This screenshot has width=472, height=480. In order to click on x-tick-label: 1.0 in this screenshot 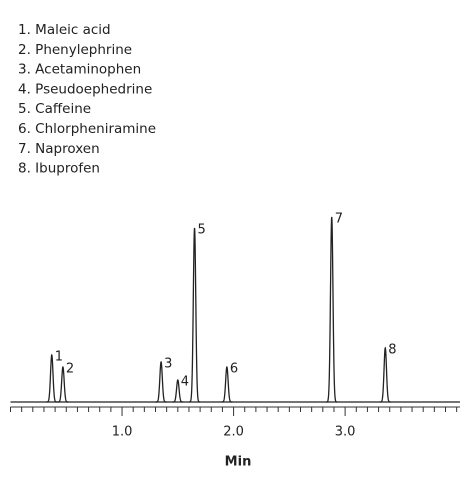, I will do `click(122, 432)`.